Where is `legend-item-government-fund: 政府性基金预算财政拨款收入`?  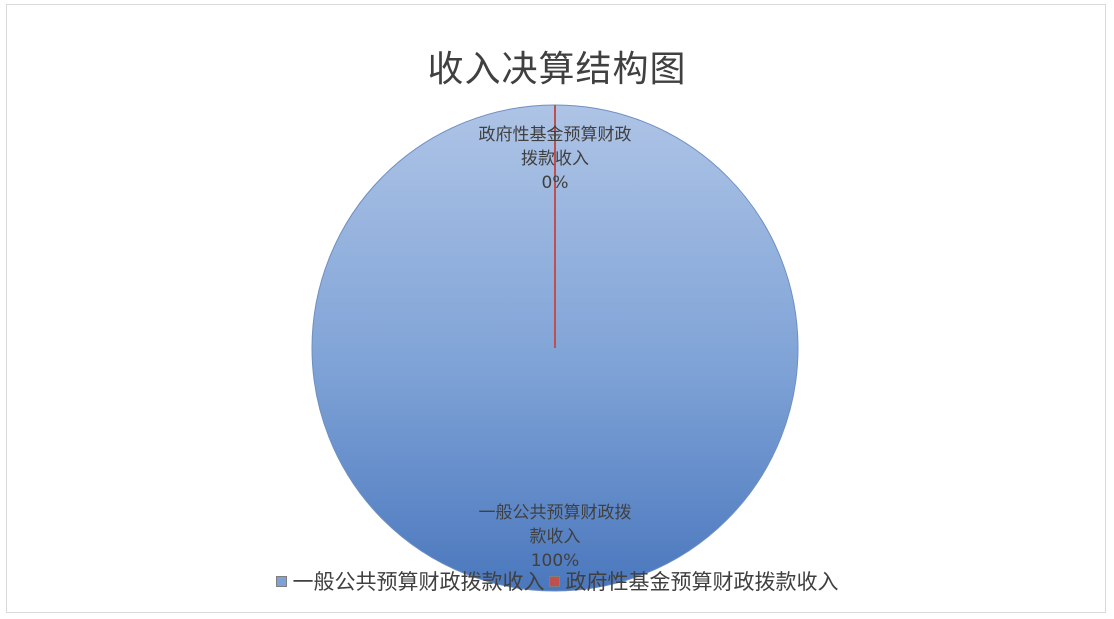 legend-item-government-fund: 政府性基金预算财政拨款收入 is located at coordinates (693, 581).